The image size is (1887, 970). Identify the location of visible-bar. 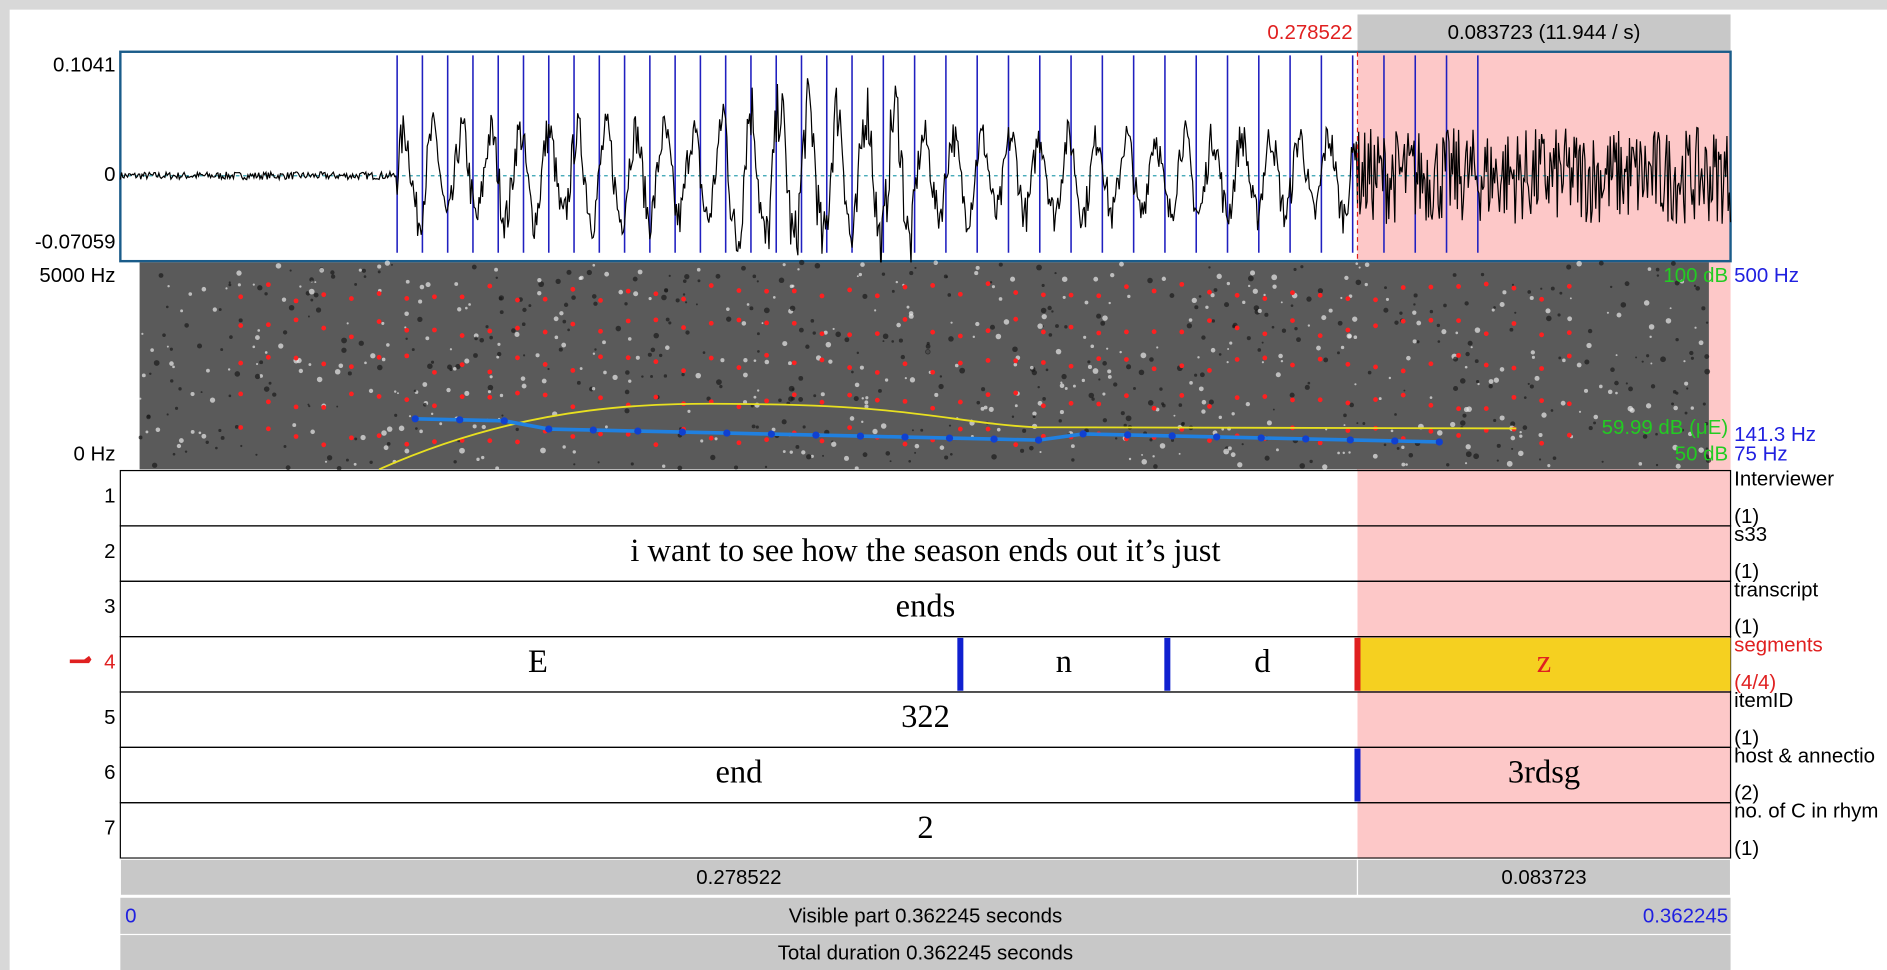
(925, 915).